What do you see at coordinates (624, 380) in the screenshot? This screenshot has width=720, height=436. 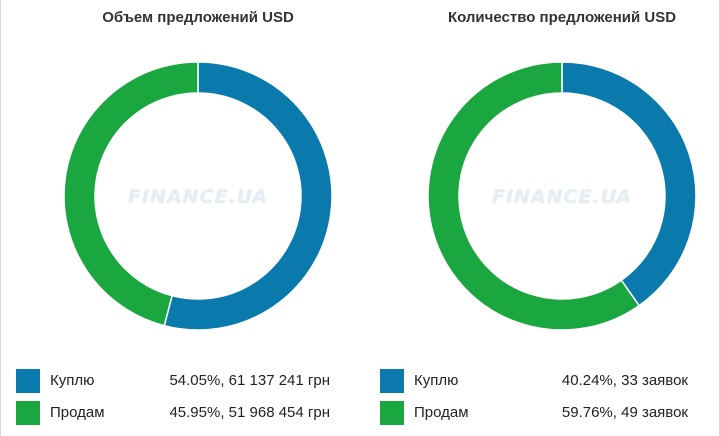 I see `legend-value-buy: 40.24%, 33 заявок` at bounding box center [624, 380].